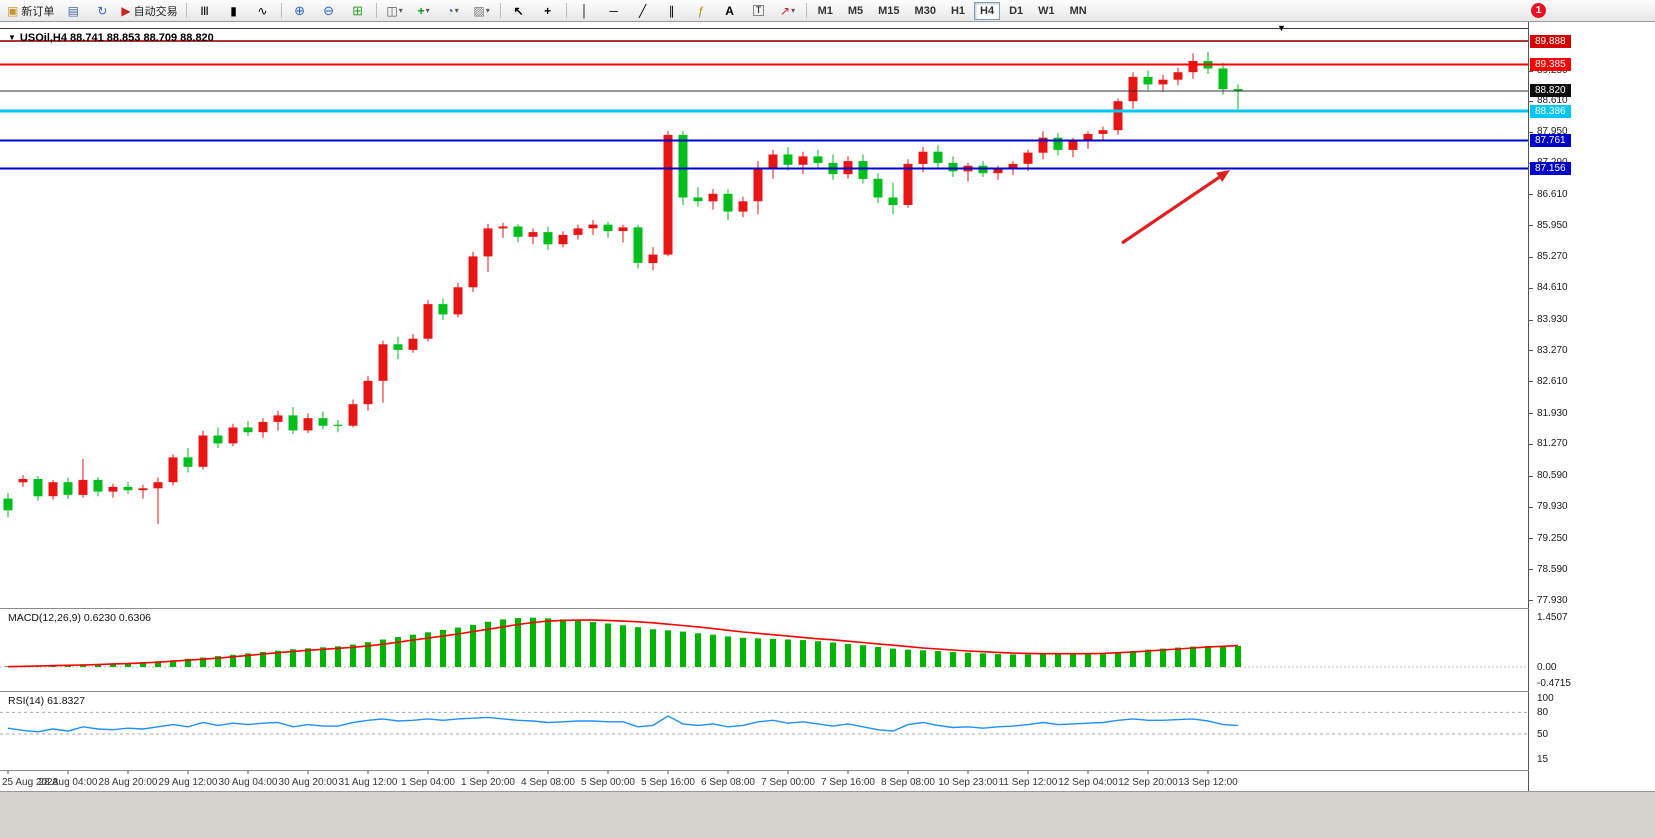 The width and height of the screenshot is (1655, 838). What do you see at coordinates (102, 10) in the screenshot?
I see `refresh-button: ↻` at bounding box center [102, 10].